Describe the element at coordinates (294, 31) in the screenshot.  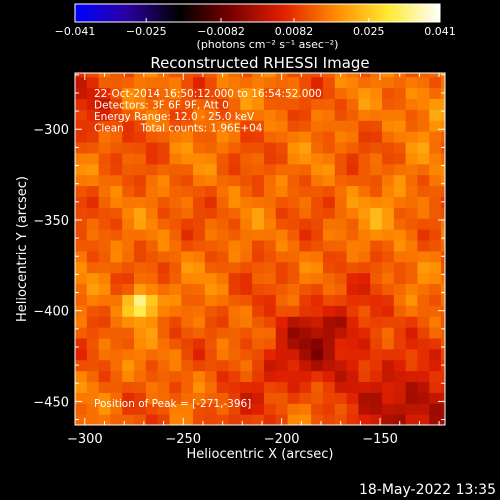
I see `colorbar-tick-label: 0.0082` at that location.